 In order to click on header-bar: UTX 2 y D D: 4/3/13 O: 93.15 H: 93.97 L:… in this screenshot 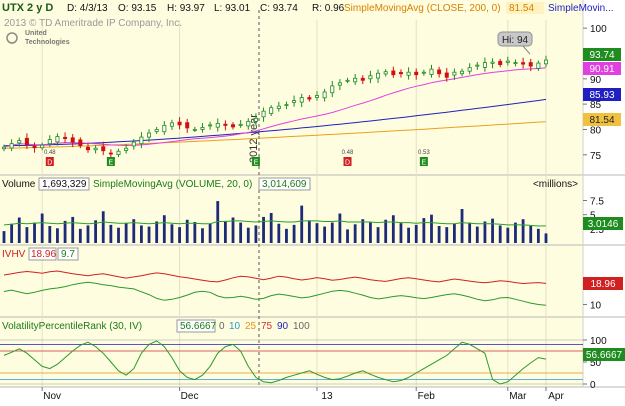, I will do `click(308, 8)`.